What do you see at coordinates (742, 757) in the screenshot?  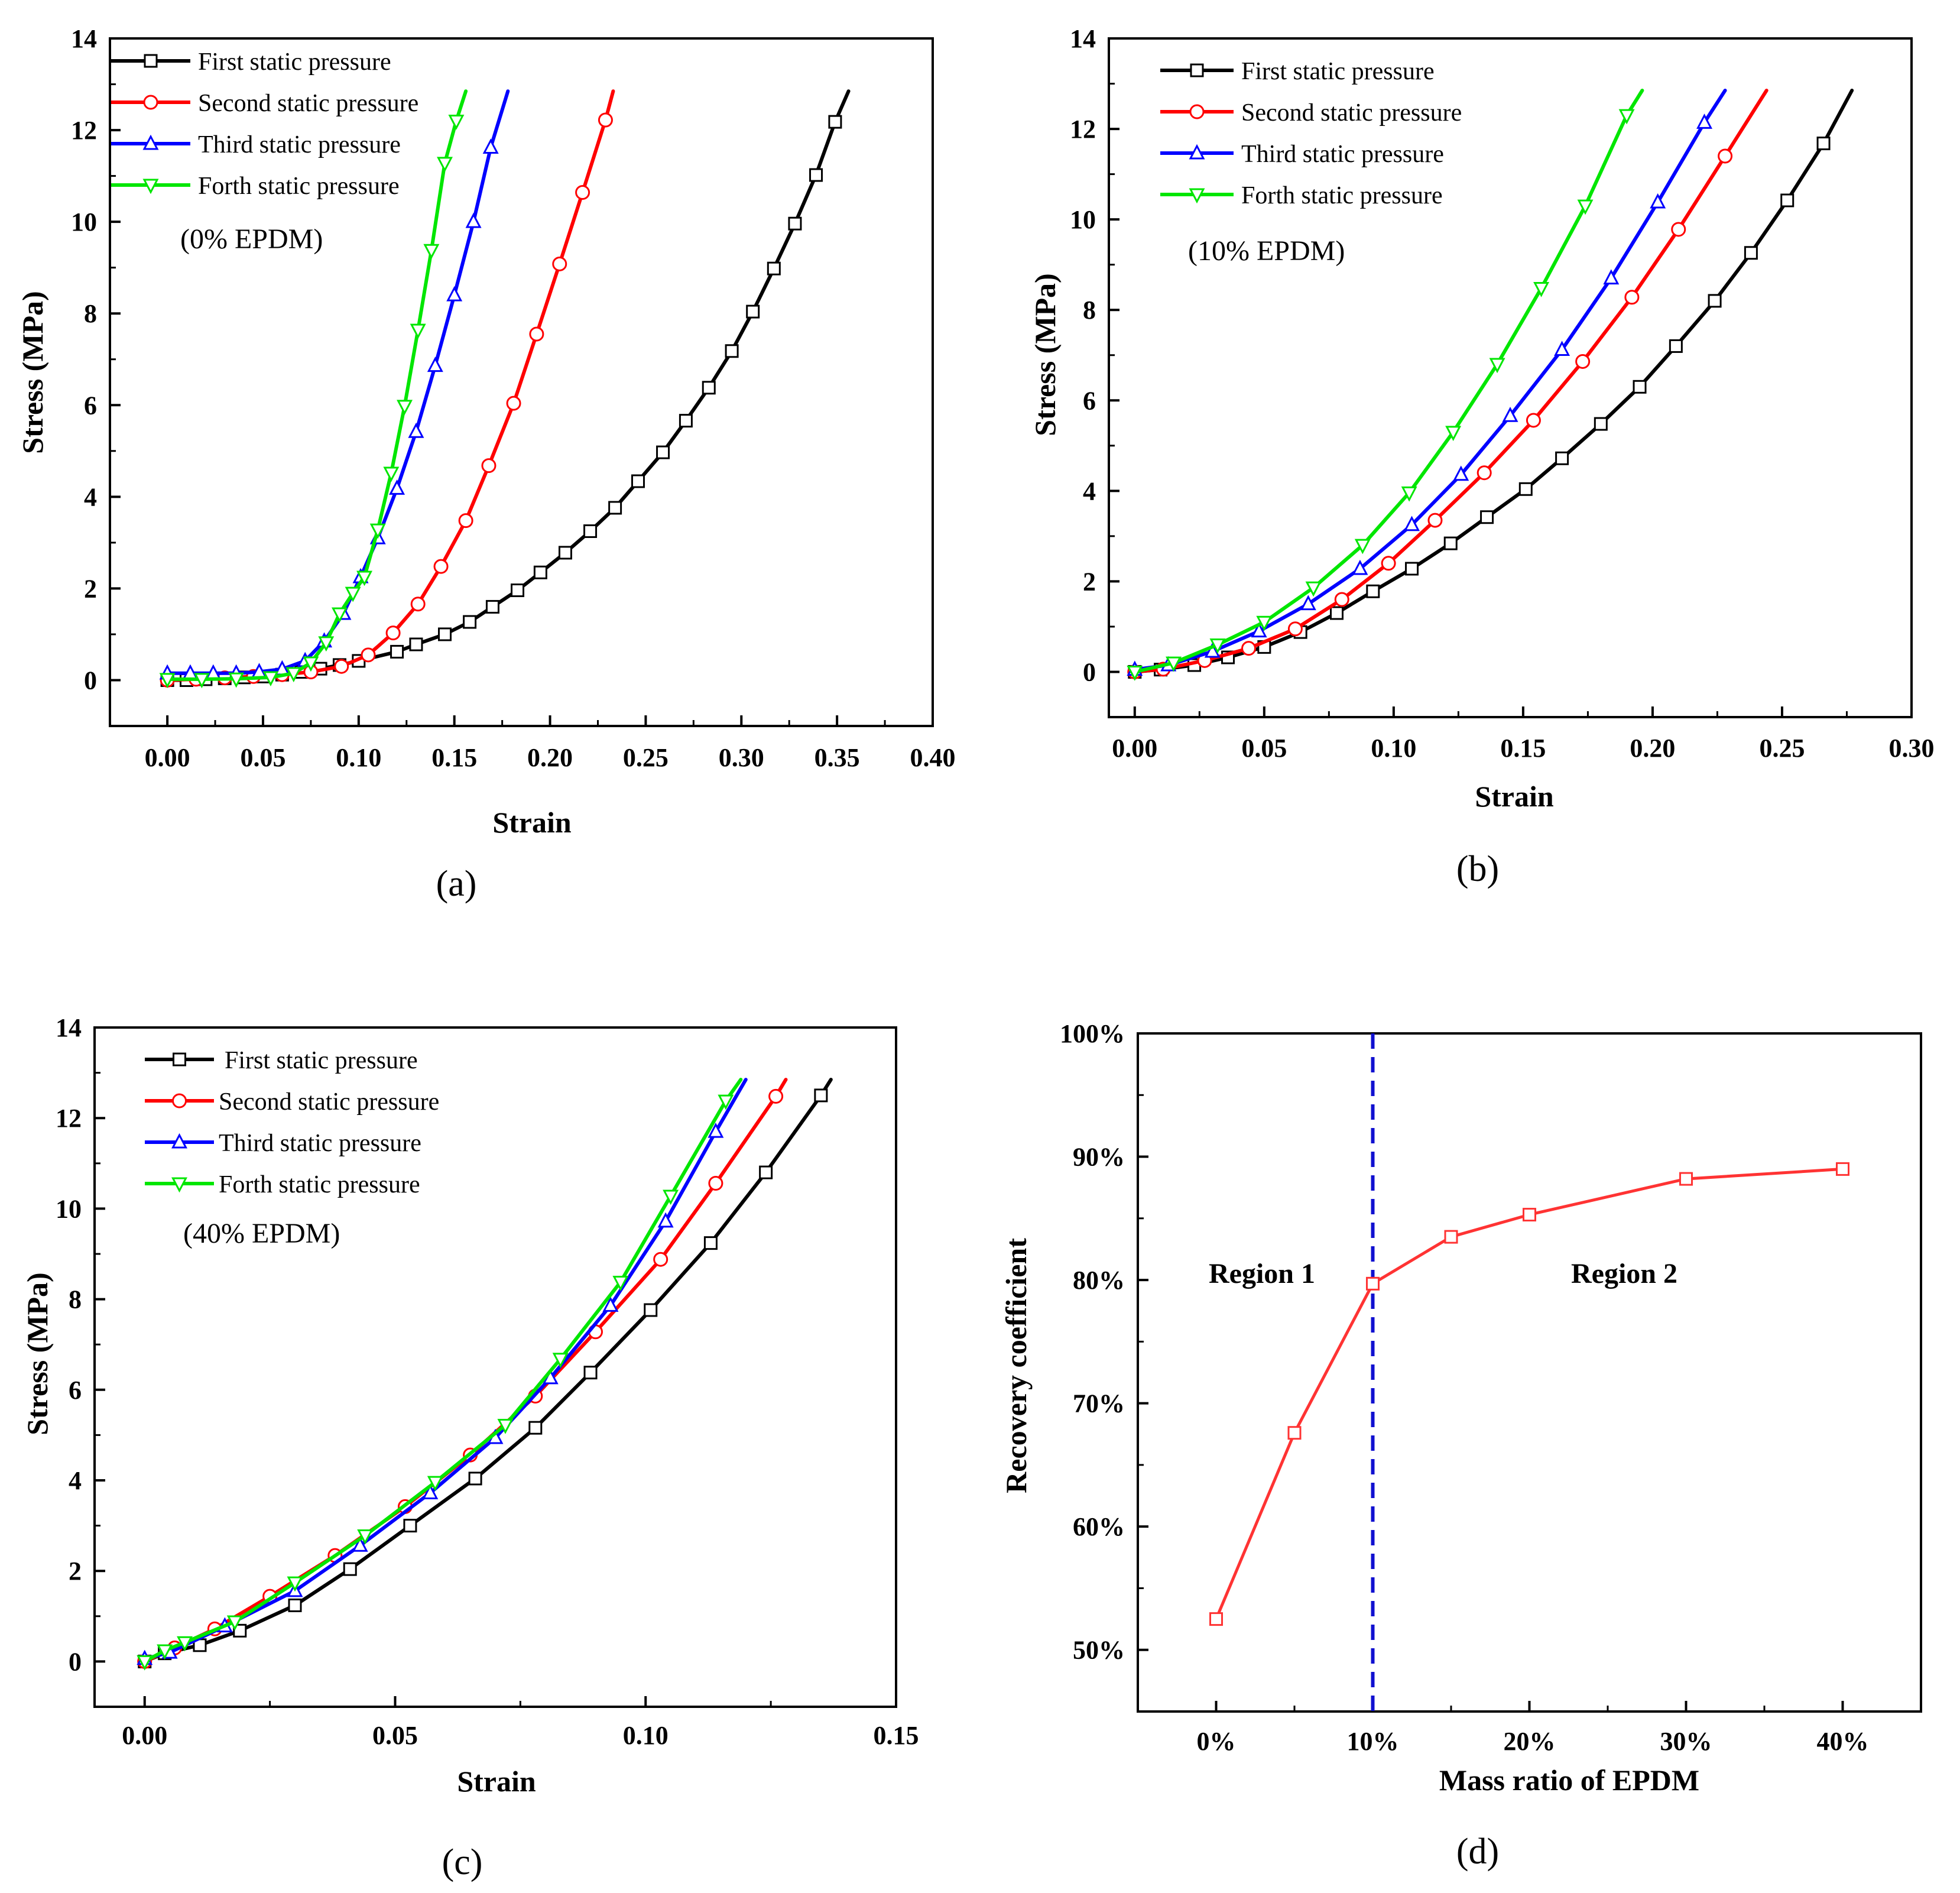 I see `x-tick-label: 0.30` at bounding box center [742, 757].